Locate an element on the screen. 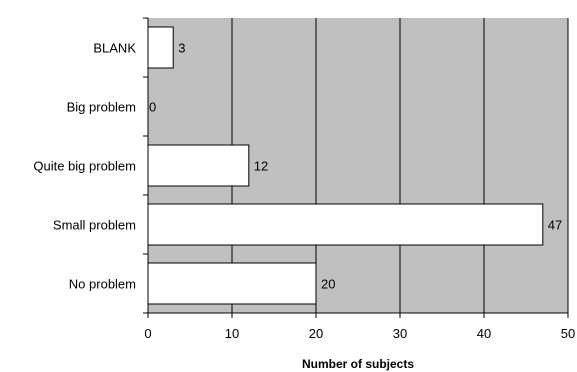 The image size is (577, 372). data-label: 3 is located at coordinates (181, 48).